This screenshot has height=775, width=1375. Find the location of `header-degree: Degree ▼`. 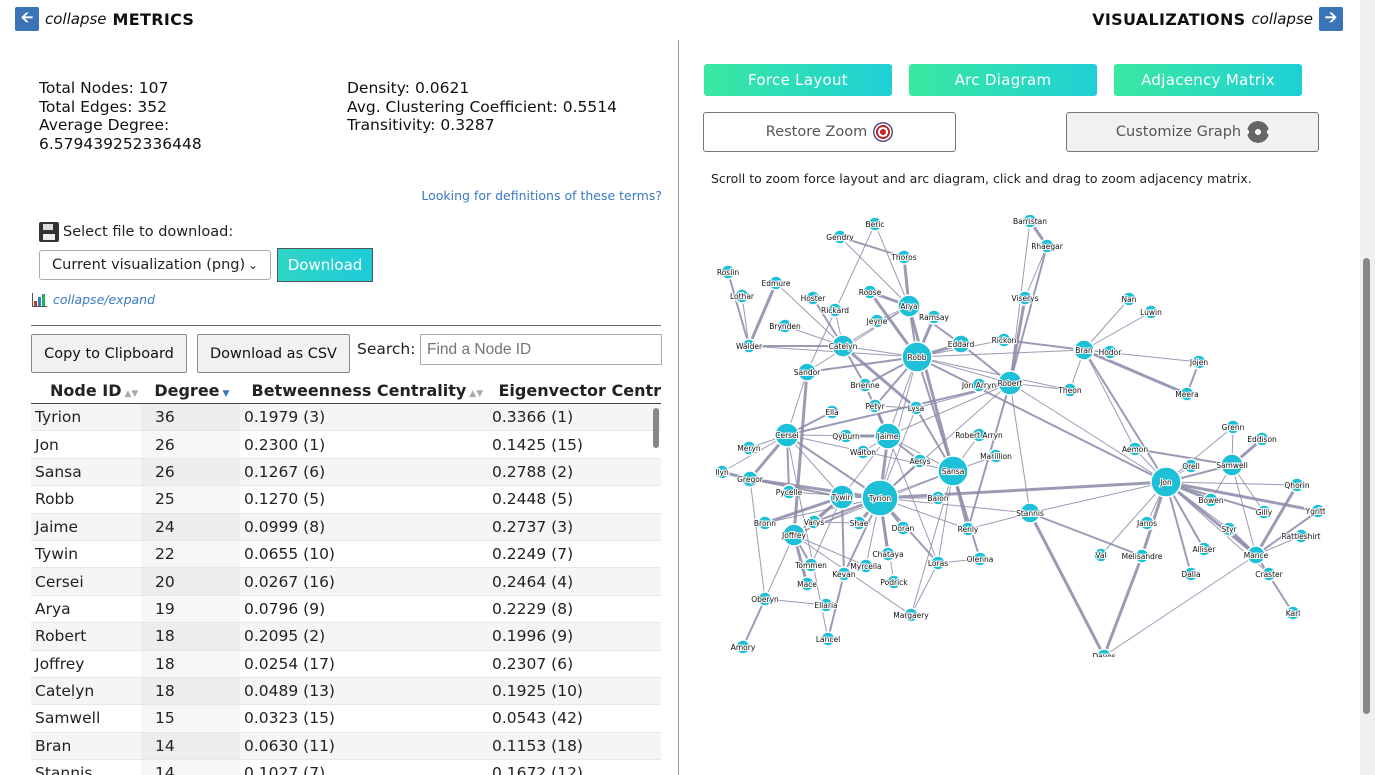

header-degree: Degree ▼ is located at coordinates (192, 390).